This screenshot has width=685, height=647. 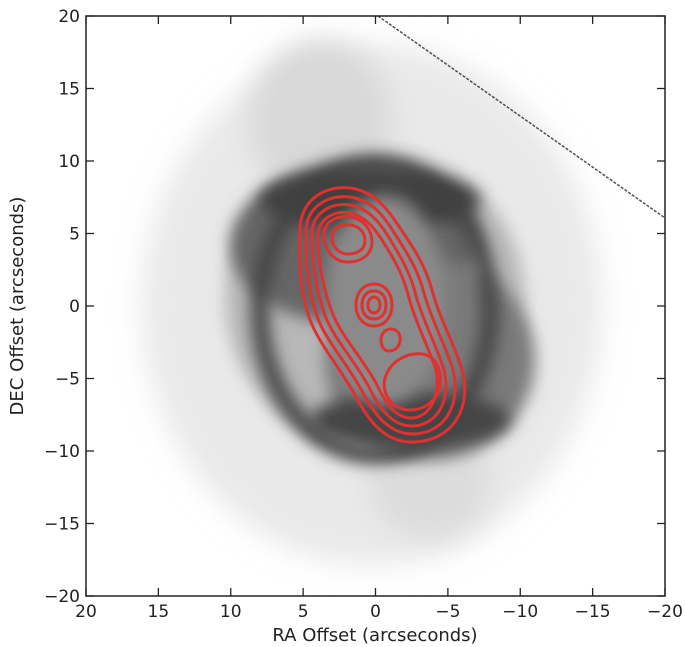 What do you see at coordinates (447, 612) in the screenshot?
I see `x-tick-label: −5` at bounding box center [447, 612].